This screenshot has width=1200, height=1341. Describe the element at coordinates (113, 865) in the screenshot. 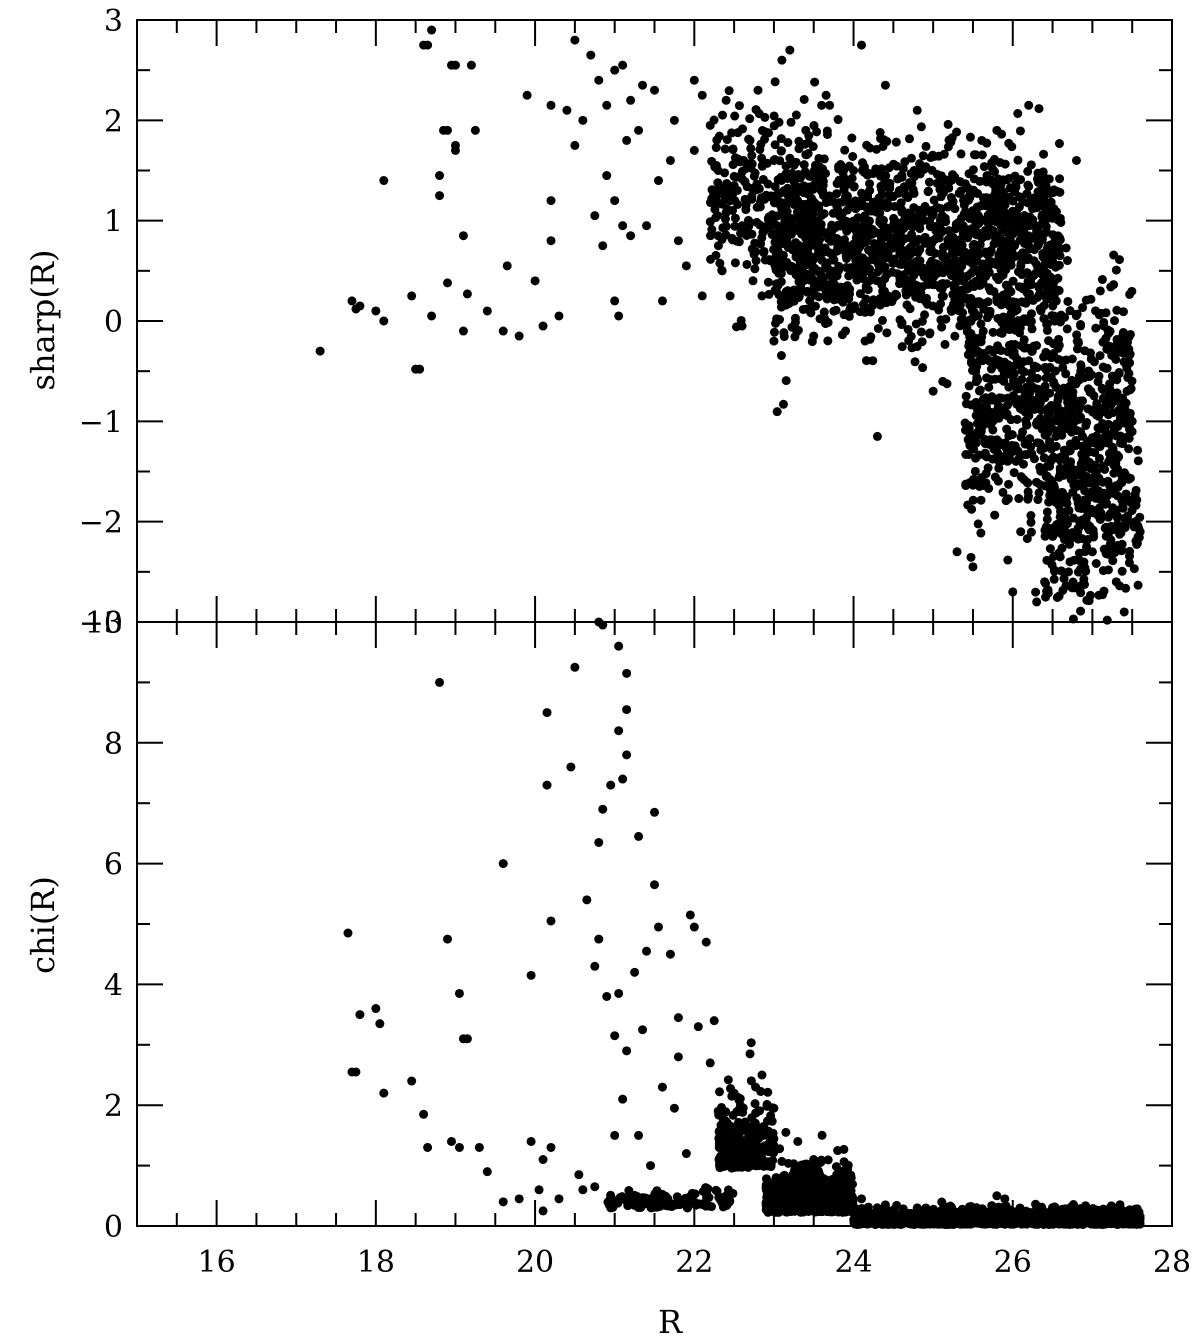

I see `y-tick-label: 6` at that location.